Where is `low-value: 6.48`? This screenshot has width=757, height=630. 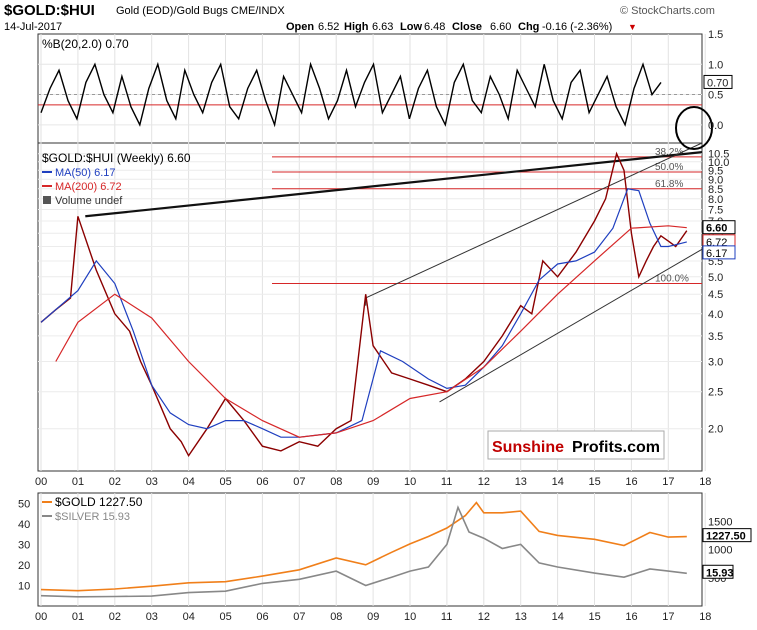
low-value: 6.48 is located at coordinates (434, 27).